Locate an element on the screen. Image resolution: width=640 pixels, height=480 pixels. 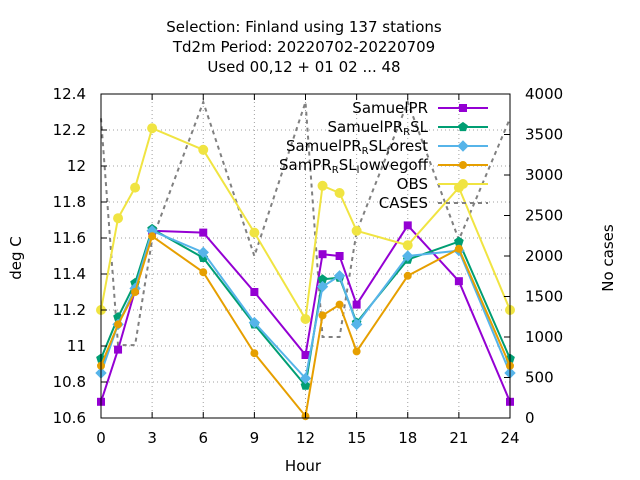
legend-label: SamuelPR is located at coordinates (390, 108).